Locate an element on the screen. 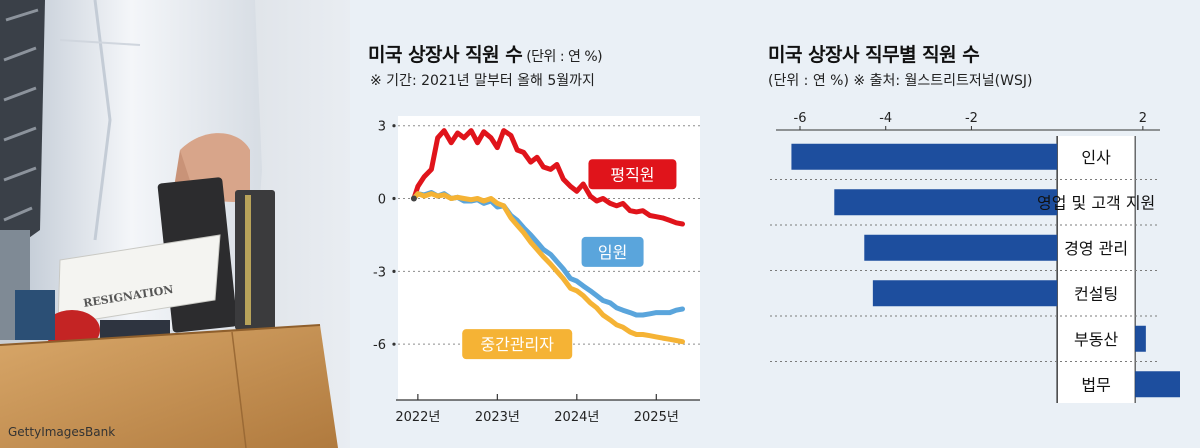 This screenshot has height=448, width=1200. bar-chart-subtitle-row: (단위 : 연 %) ※ 출처: 월스트리트저널(WSJ) is located at coordinates (900, 80).